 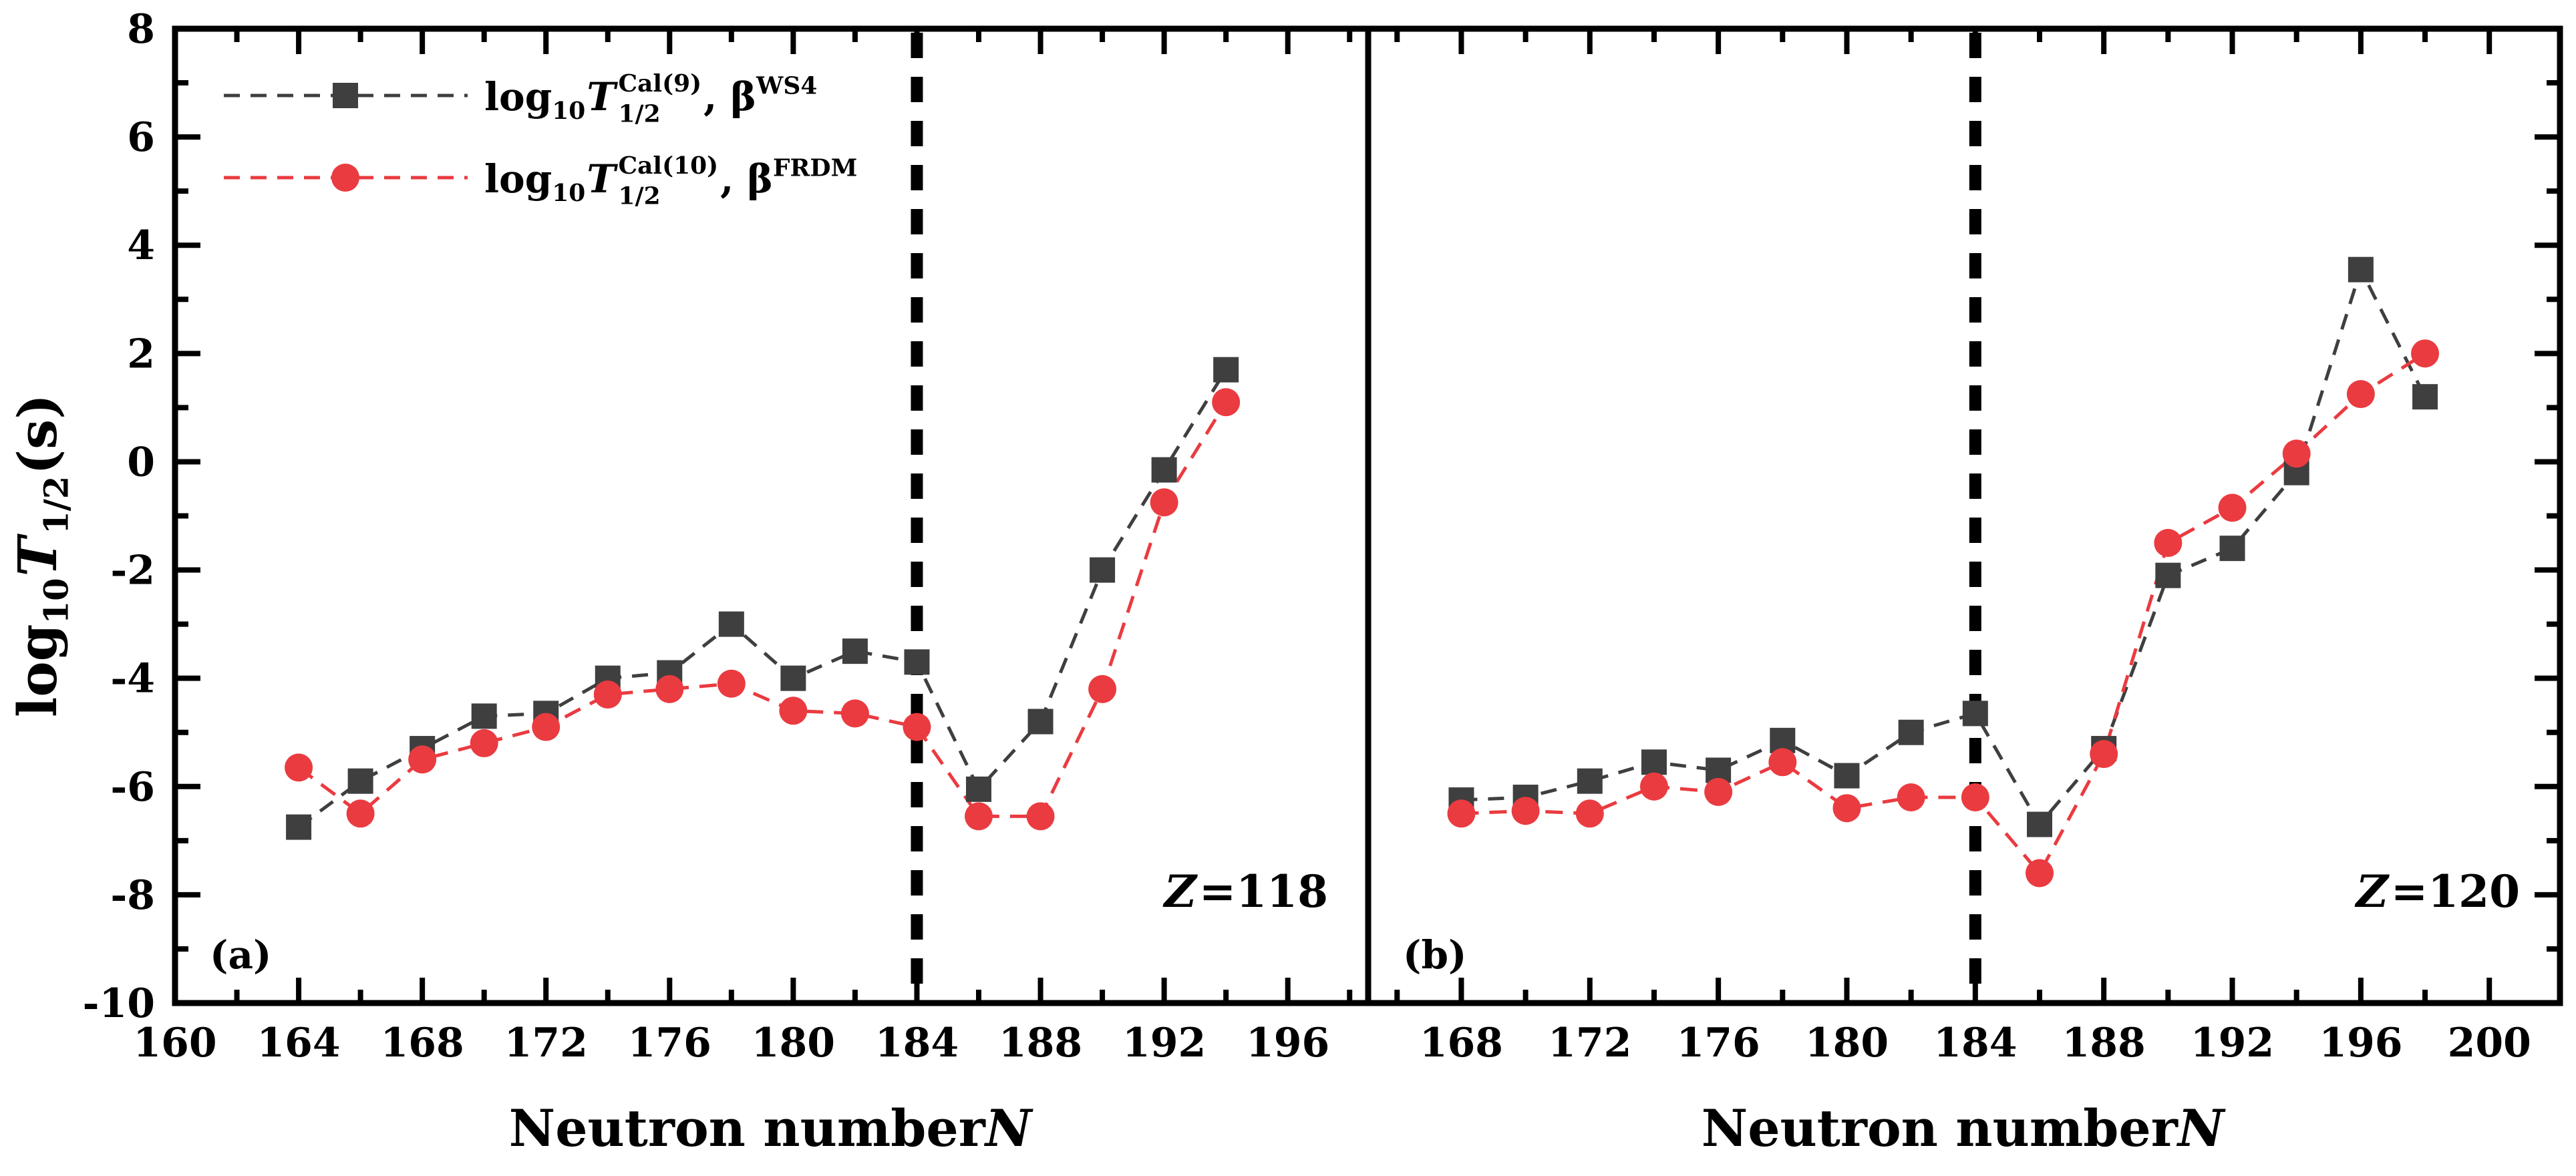 I want to click on x-tick-label: 180, so click(x=793, y=1043).